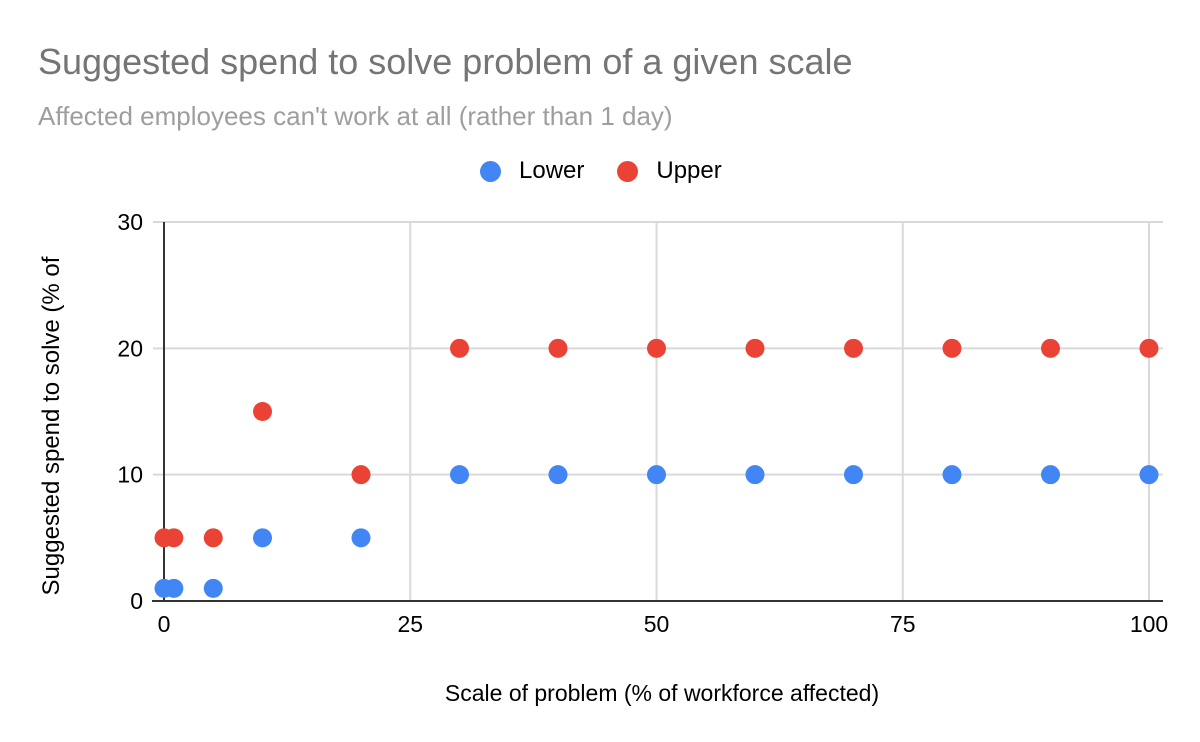 This screenshot has width=1200, height=742. I want to click on x-tick-label: 25, so click(410, 624).